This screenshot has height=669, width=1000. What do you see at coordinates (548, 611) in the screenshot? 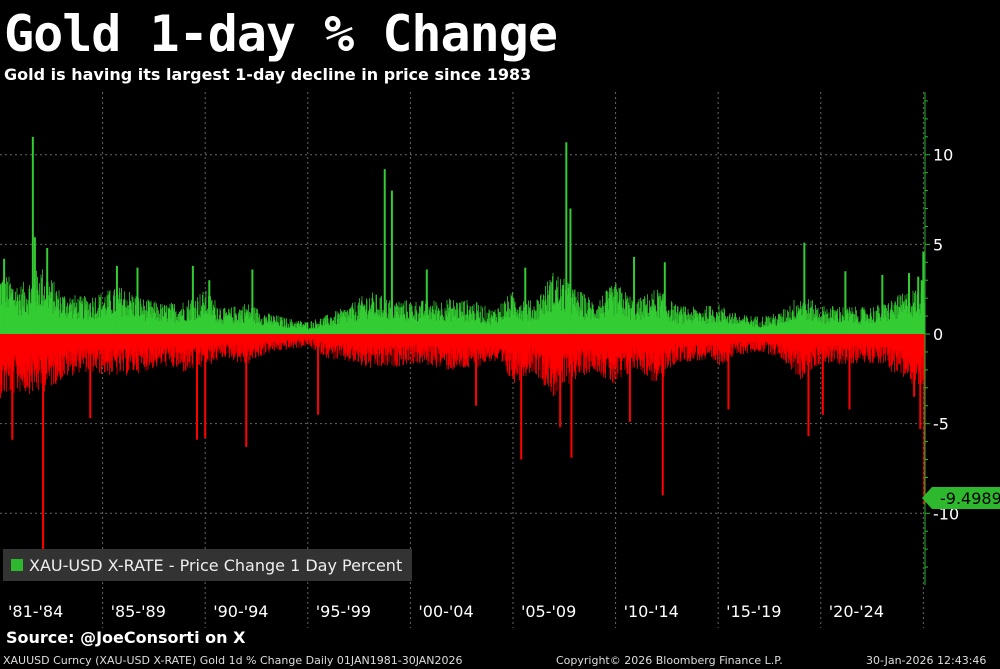
I see `x-tick-label: '05-'09` at bounding box center [548, 611].